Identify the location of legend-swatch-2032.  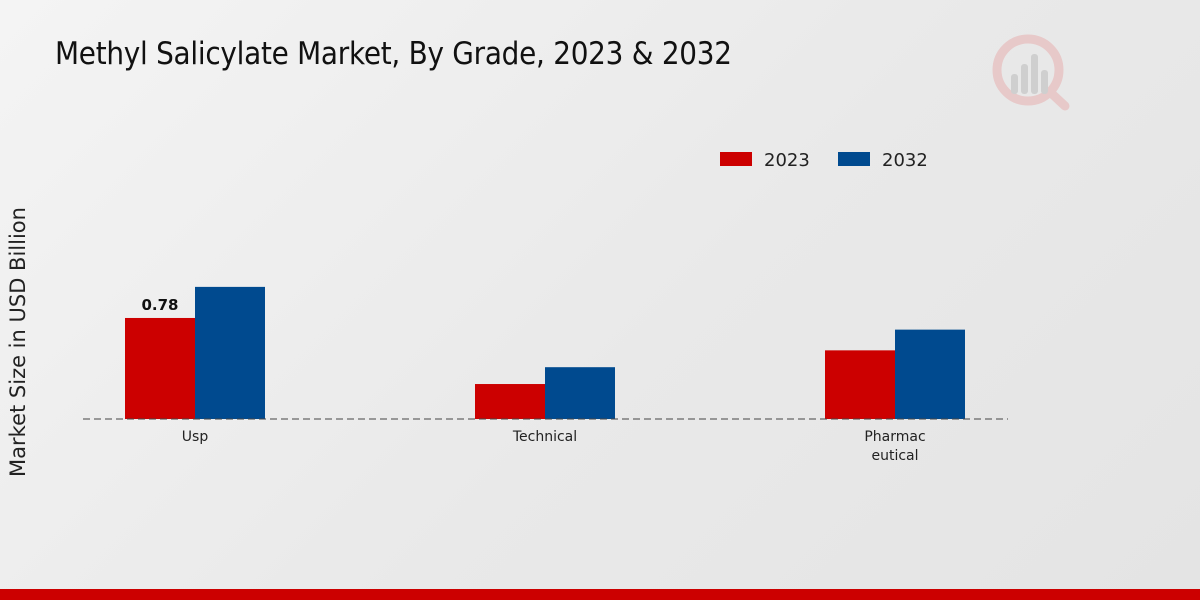
(854, 159).